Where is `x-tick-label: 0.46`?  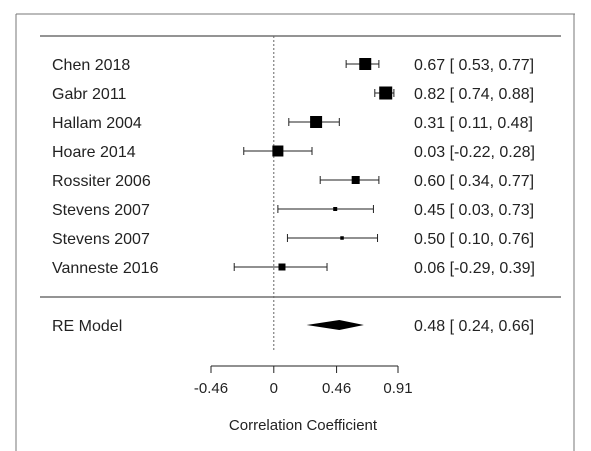
x-tick-label: 0.46 is located at coordinates (336, 388).